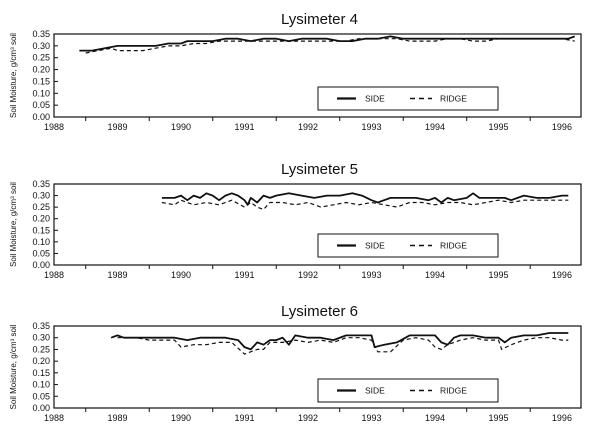  Describe the element at coordinates (319, 19) in the screenshot. I see `chart-title: Lysimeter 4` at that location.